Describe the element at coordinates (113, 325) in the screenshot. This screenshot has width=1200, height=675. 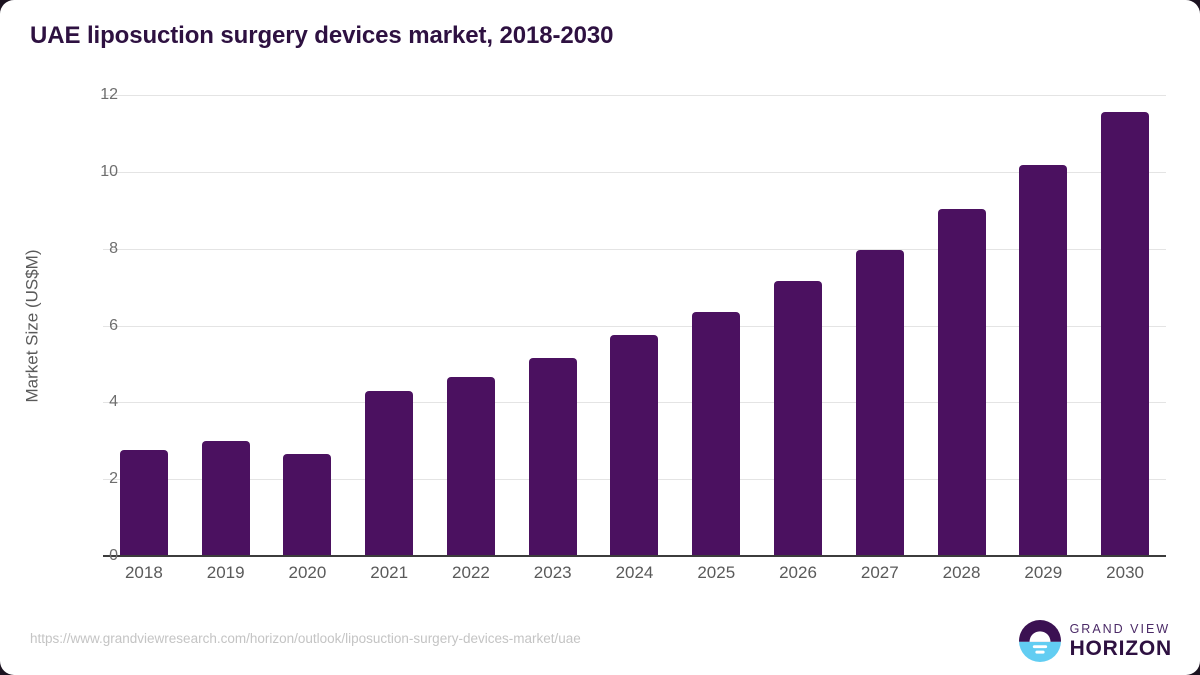
I see `y-axis-tick-label: 6` at that location.